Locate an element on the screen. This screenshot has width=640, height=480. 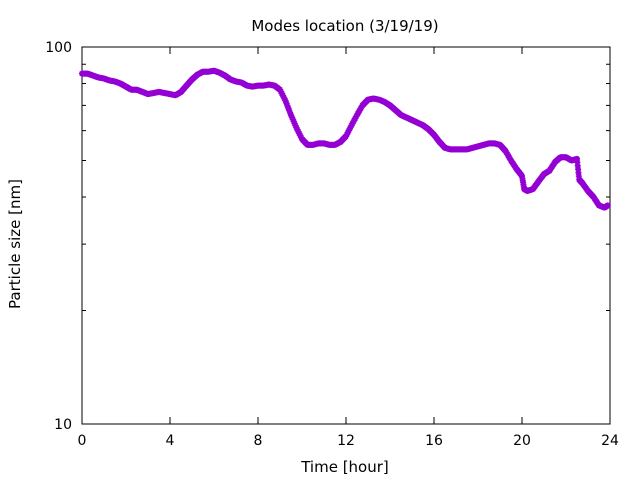
chart-title: Modes location (3/19/19) is located at coordinates (344, 26).